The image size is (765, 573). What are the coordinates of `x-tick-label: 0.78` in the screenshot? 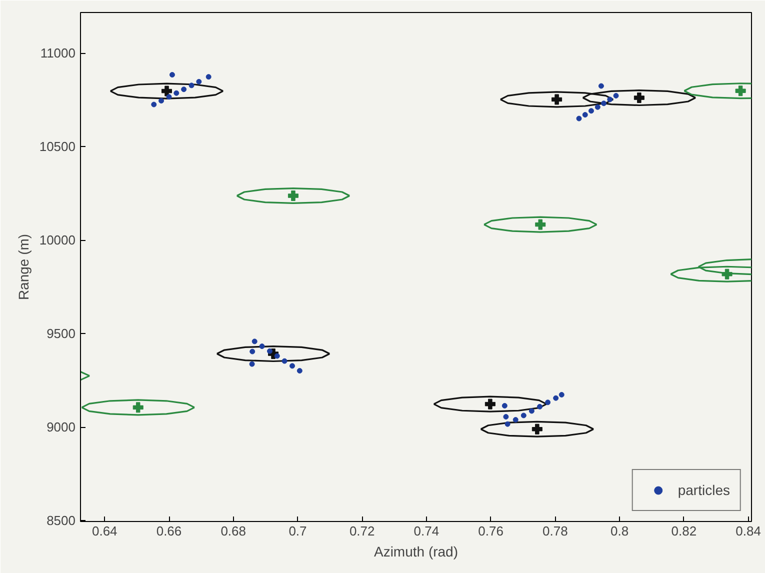 It's located at (555, 531).